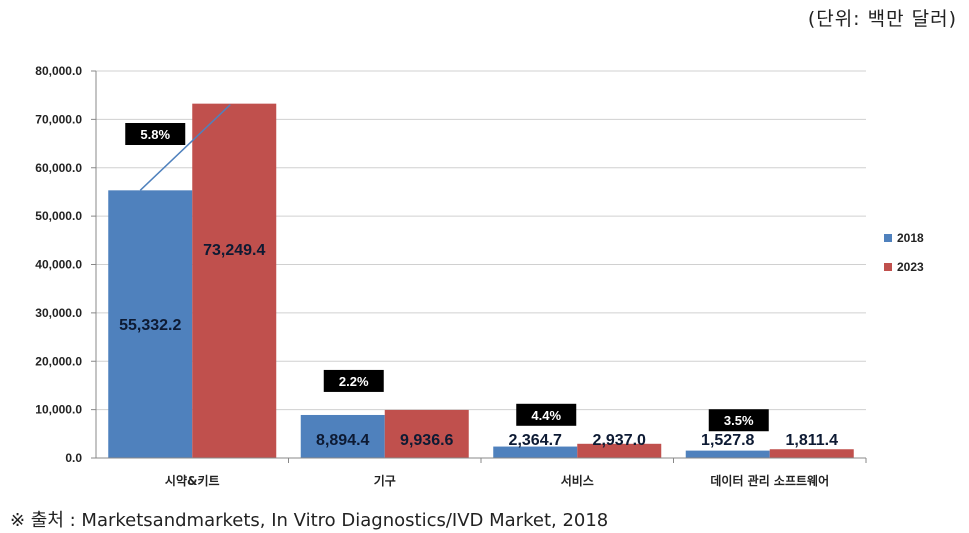 The width and height of the screenshot is (969, 533). What do you see at coordinates (910, 267) in the screenshot?
I see `legend-label: 2023` at bounding box center [910, 267].